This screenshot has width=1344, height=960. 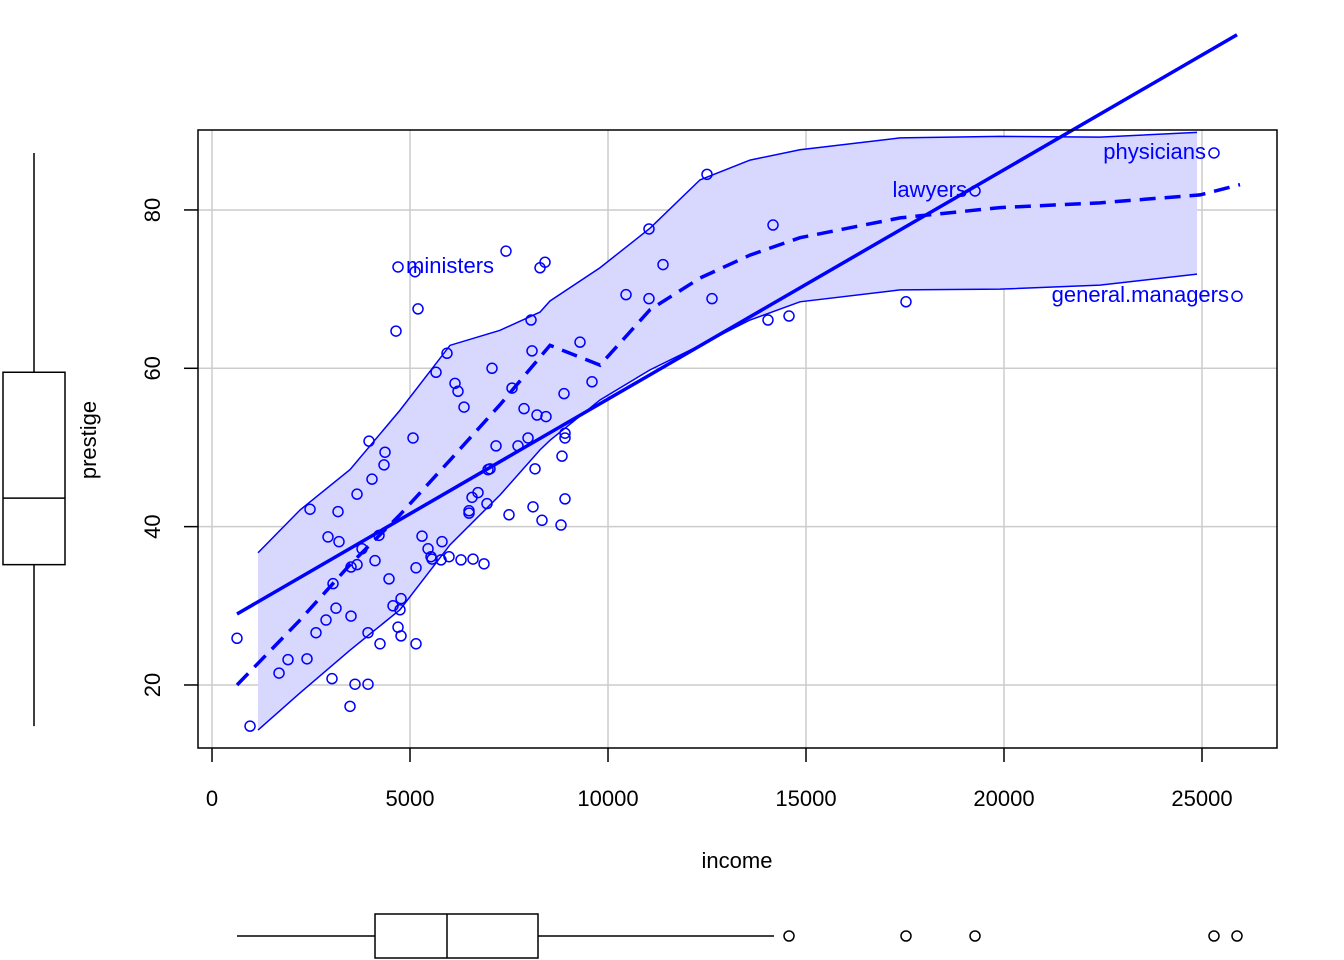 What do you see at coordinates (450, 265) in the screenshot?
I see `point-label: ministers` at bounding box center [450, 265].